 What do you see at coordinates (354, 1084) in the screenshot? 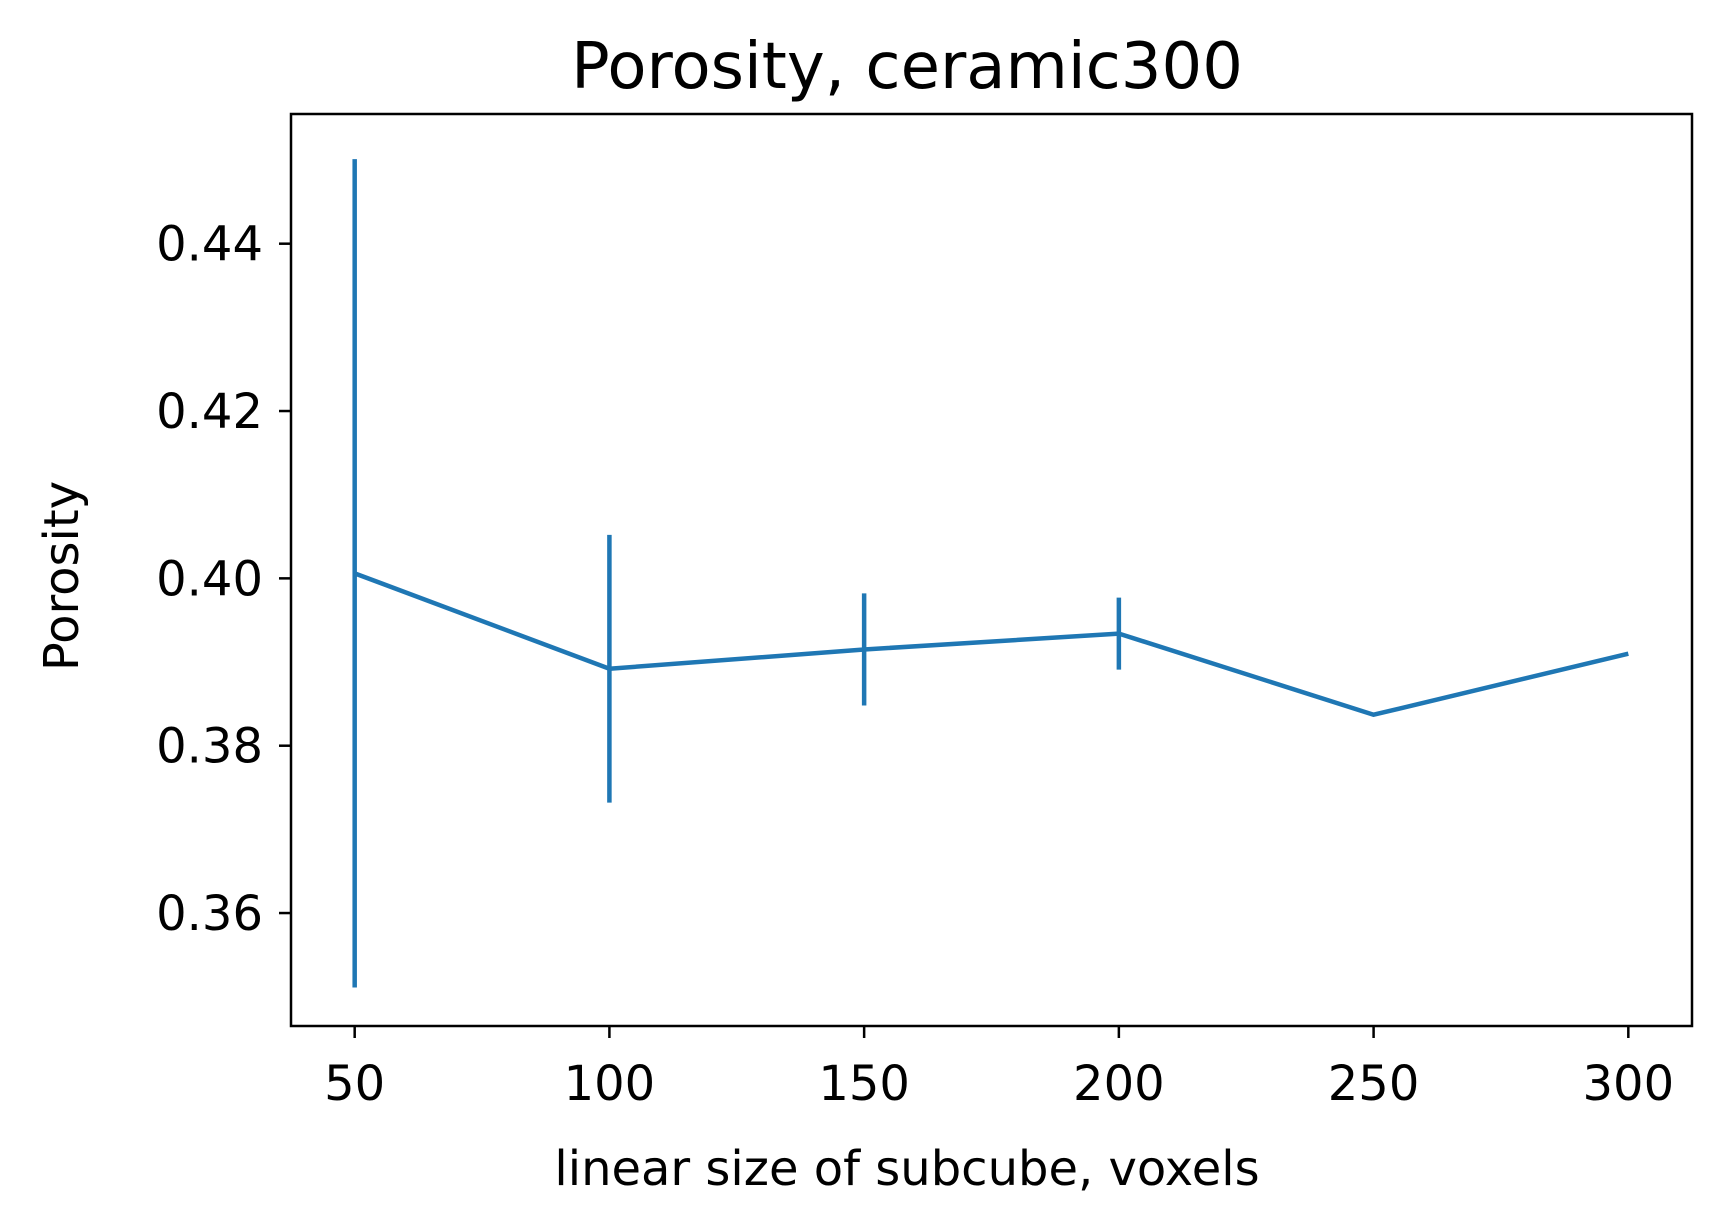
I see `x-tick-label-50: 50` at bounding box center [354, 1084].